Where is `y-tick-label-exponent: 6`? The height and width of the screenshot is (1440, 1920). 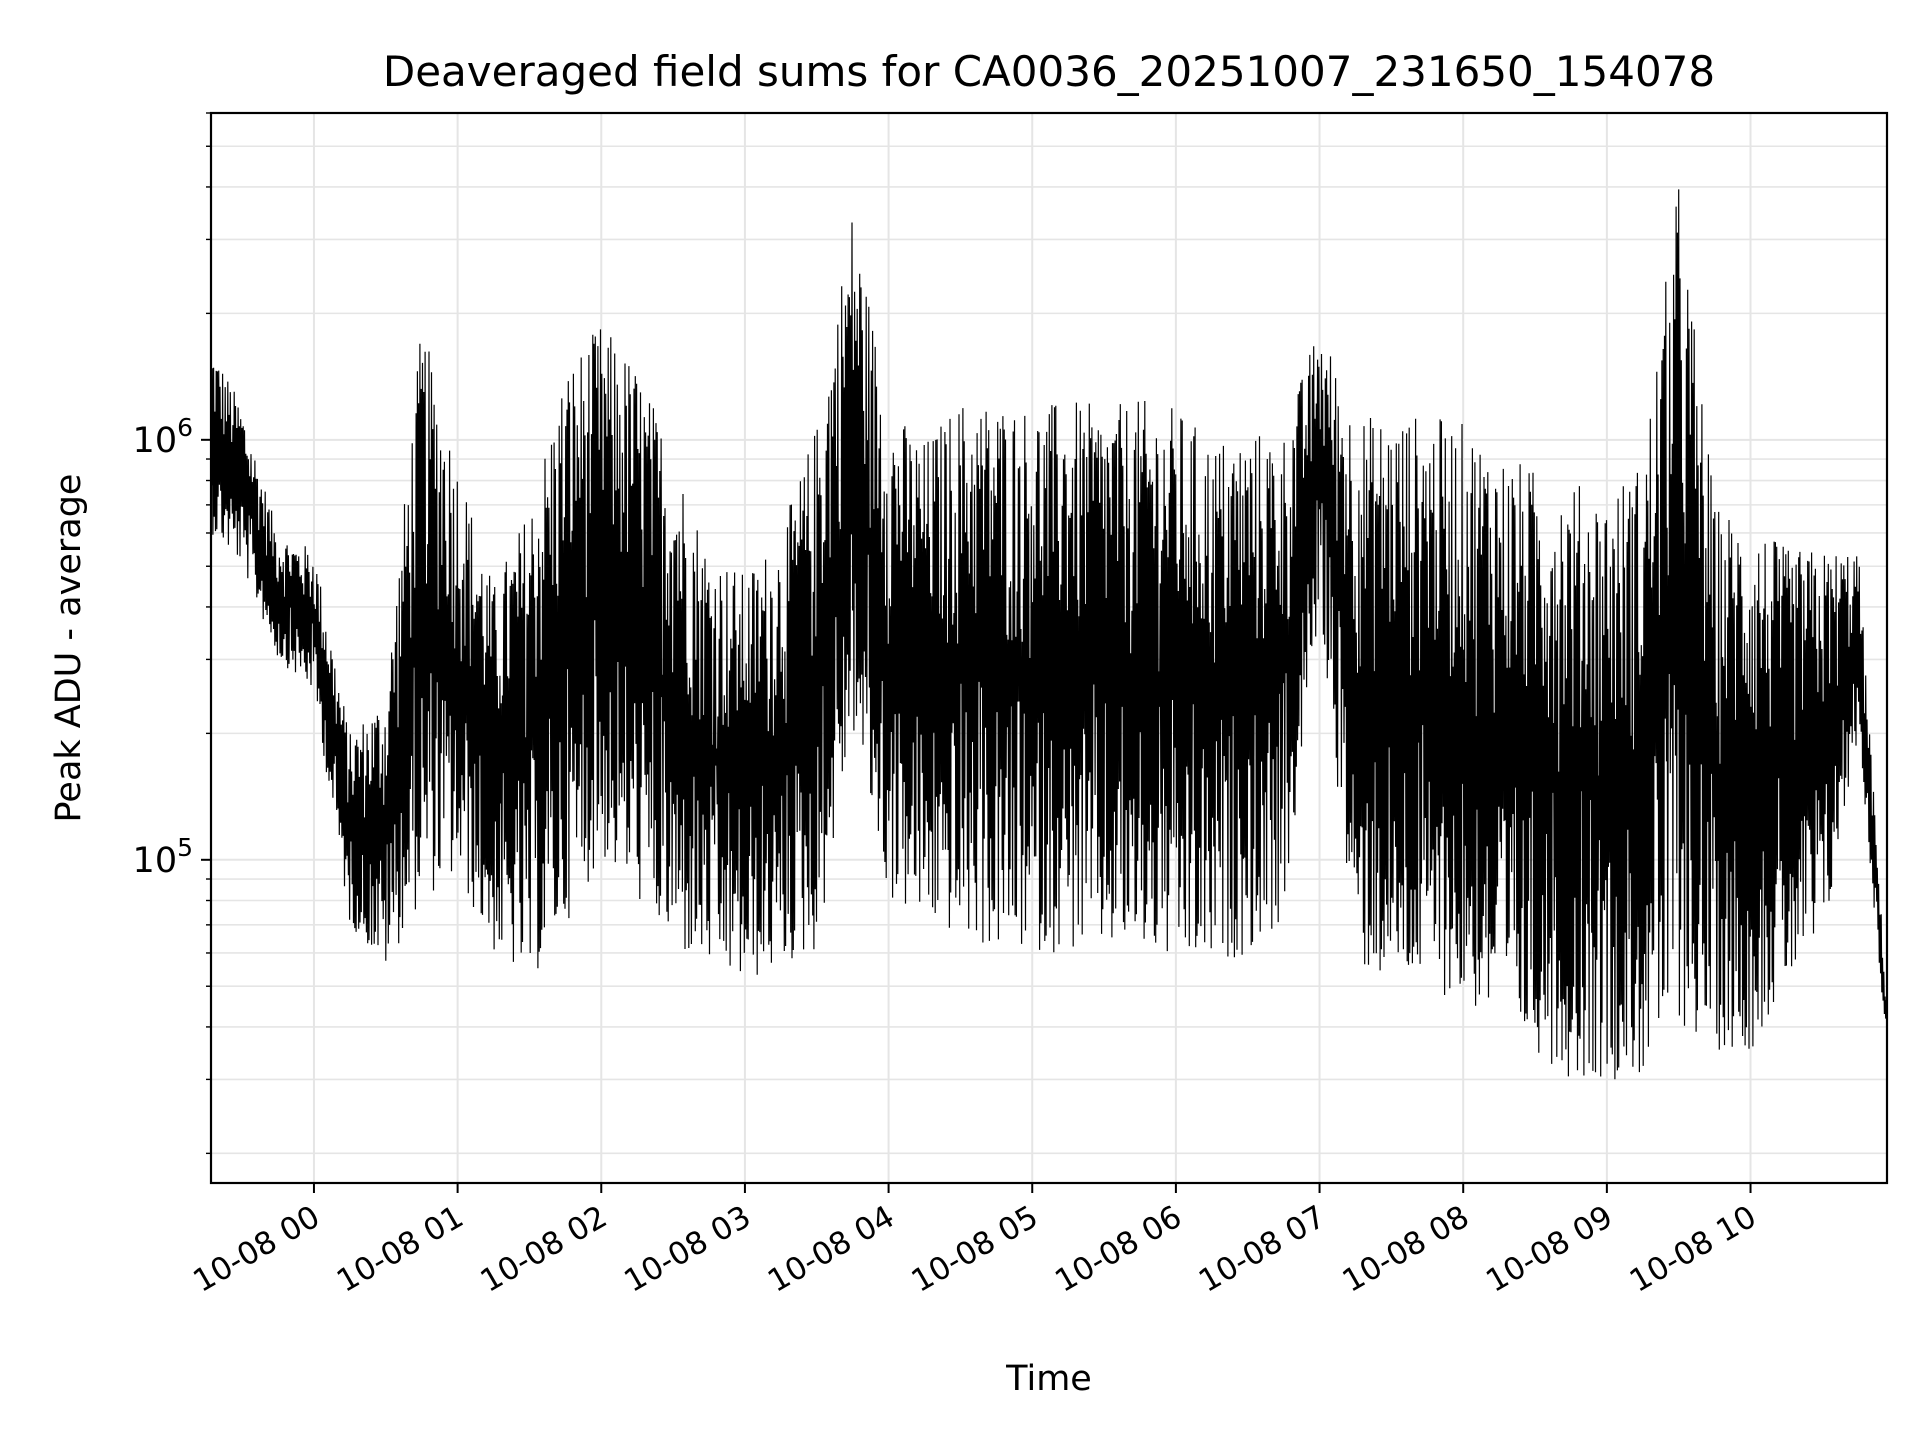
y-tick-label-exponent: 6 is located at coordinates (185, 427).